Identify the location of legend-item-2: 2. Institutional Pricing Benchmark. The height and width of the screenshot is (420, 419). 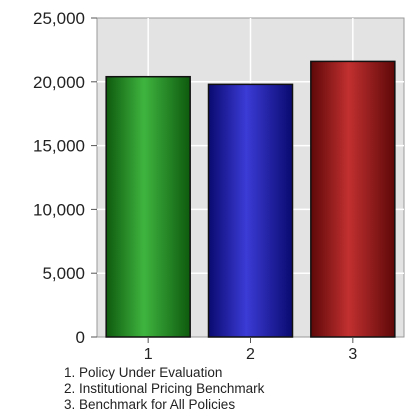
(164, 388).